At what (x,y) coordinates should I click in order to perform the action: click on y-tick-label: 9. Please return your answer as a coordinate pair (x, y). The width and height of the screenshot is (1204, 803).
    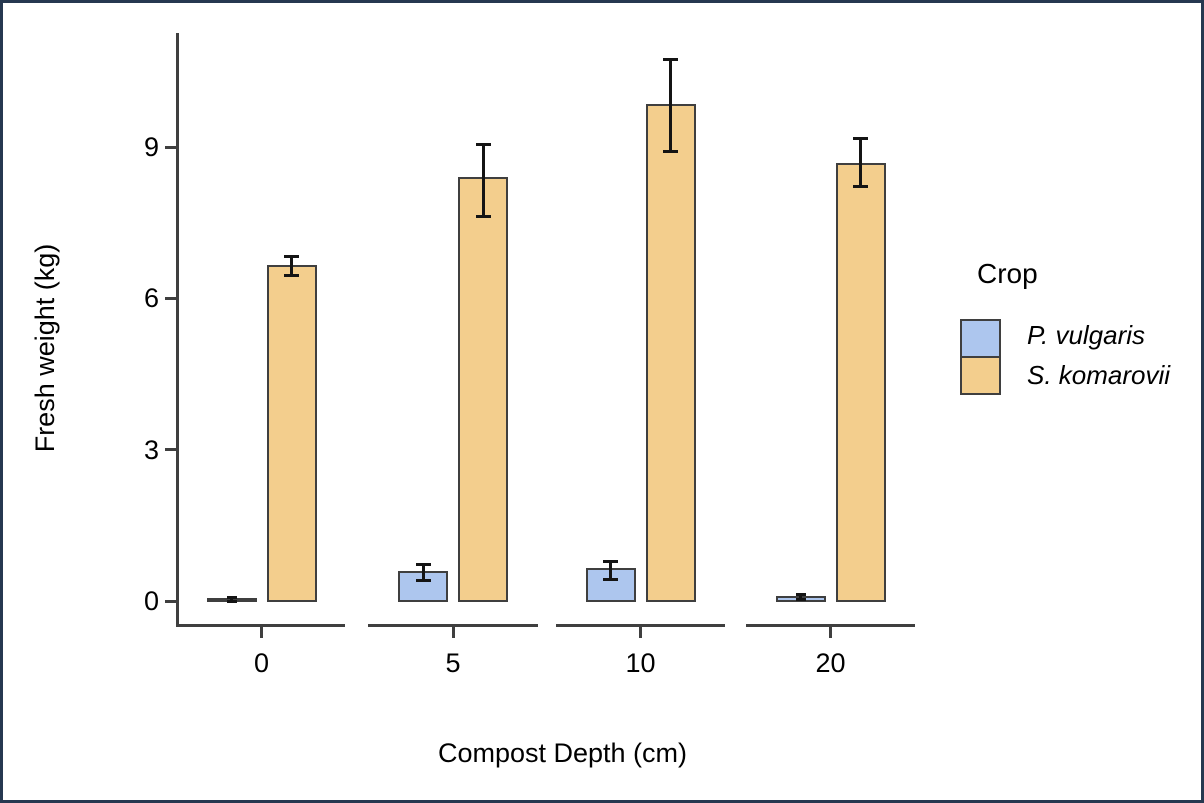
    Looking at the image, I should click on (151, 147).